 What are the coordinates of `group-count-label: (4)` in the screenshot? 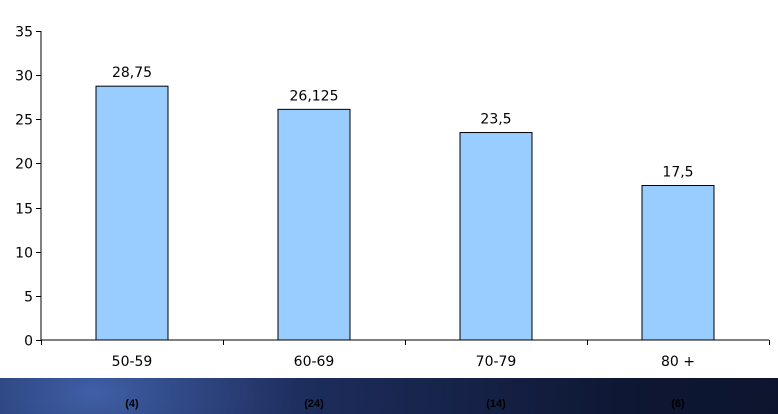 It's located at (132, 404).